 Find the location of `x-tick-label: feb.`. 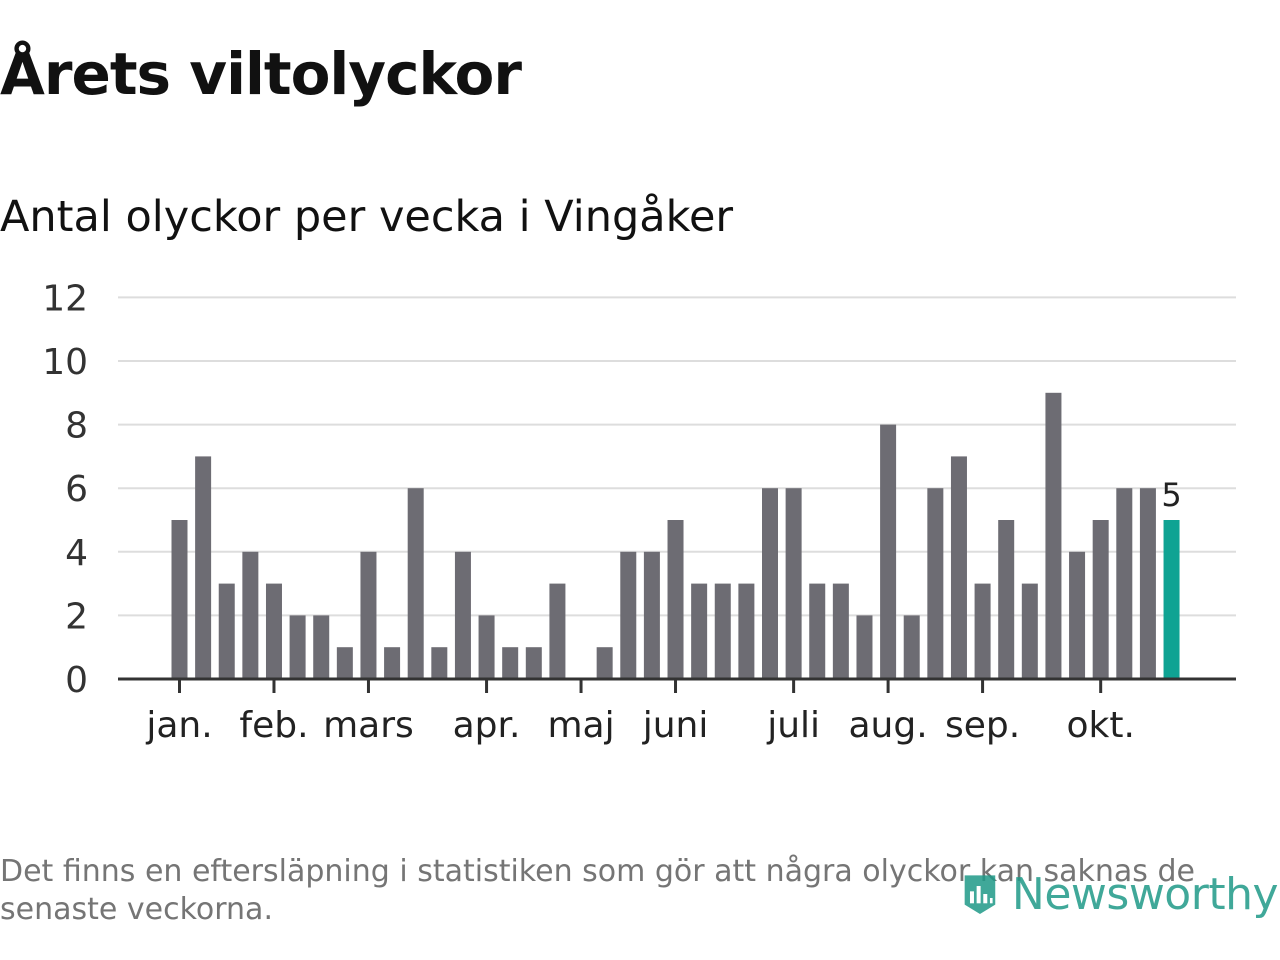

x-tick-label: feb. is located at coordinates (273, 725).